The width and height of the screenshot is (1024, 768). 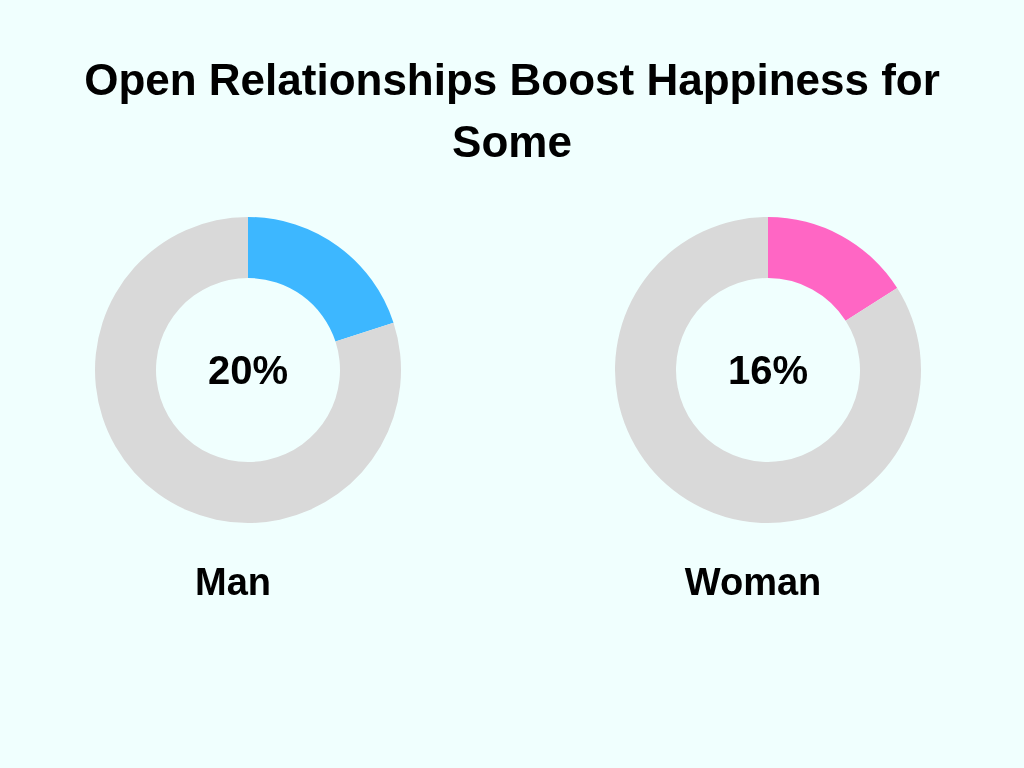 What do you see at coordinates (233, 582) in the screenshot?
I see `text: Man` at bounding box center [233, 582].